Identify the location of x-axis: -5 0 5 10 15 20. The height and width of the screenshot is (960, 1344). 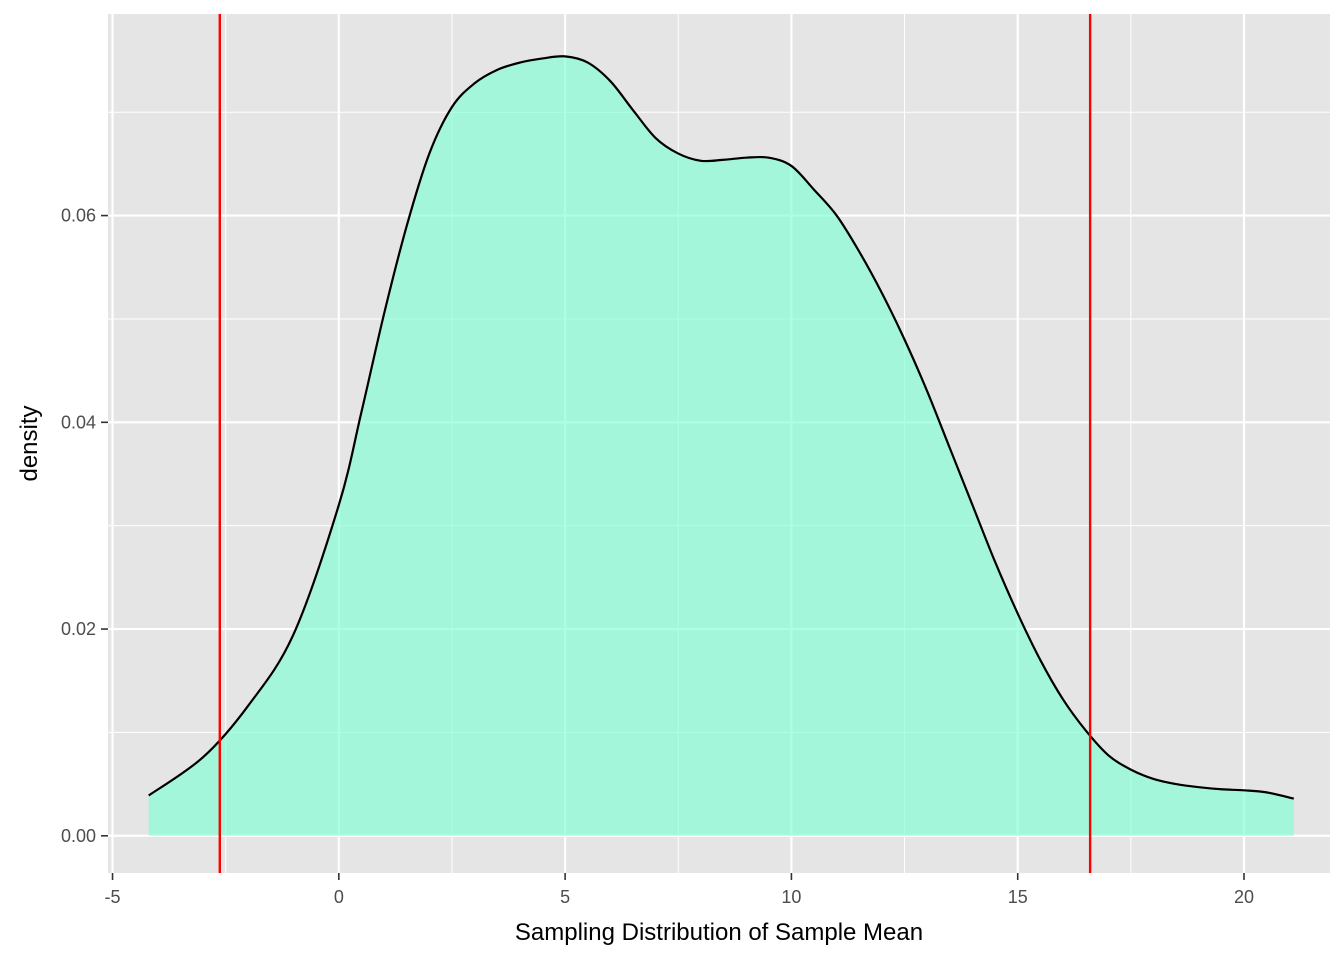
(679, 890).